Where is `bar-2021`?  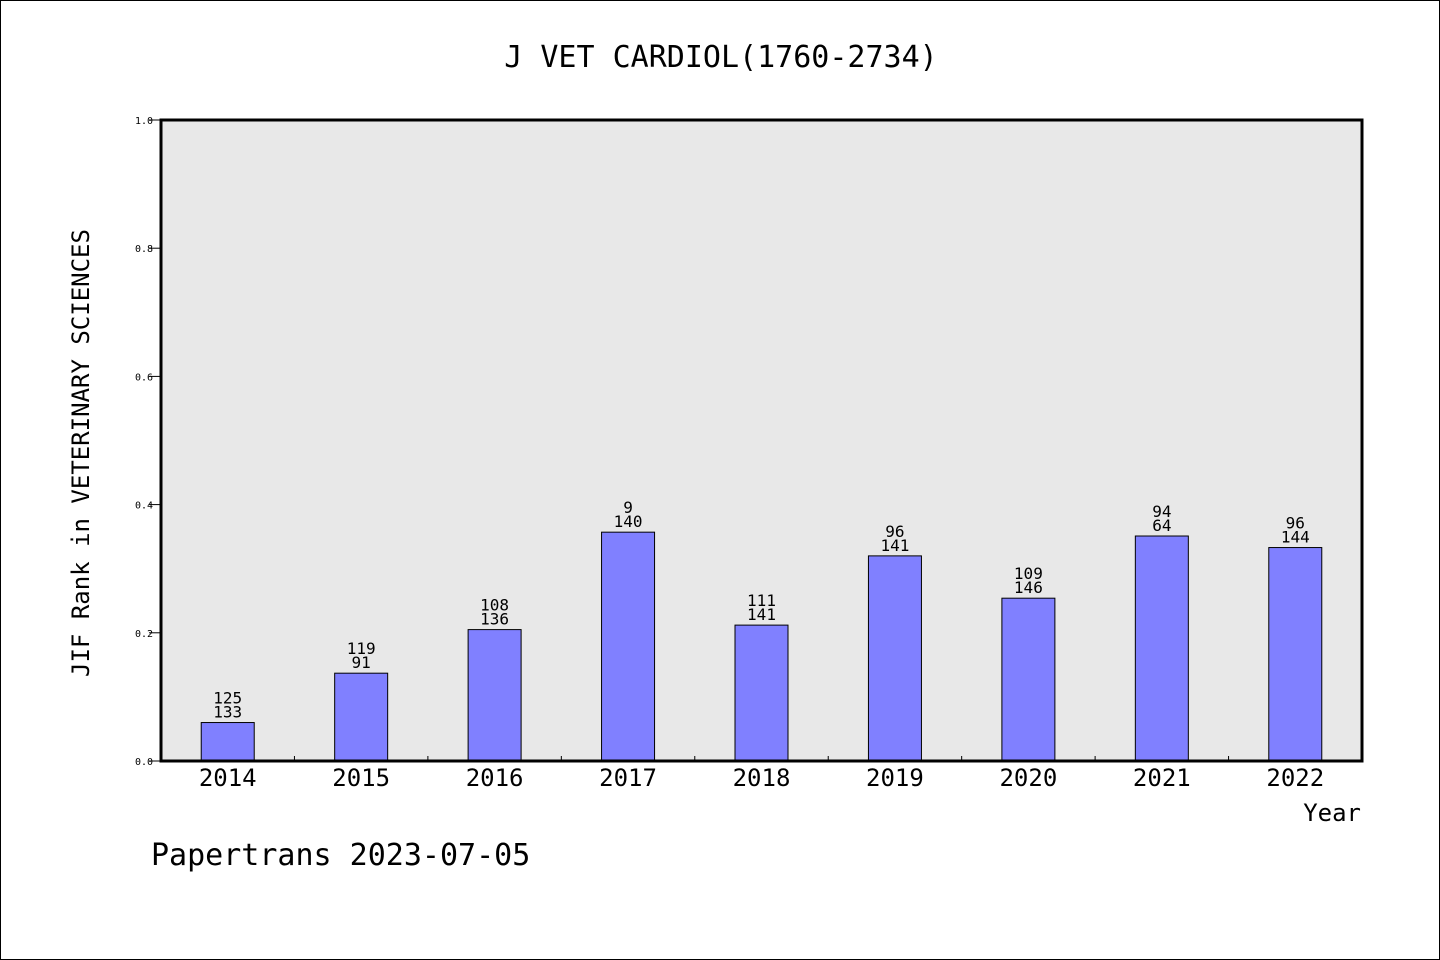
bar-2021 is located at coordinates (1161, 648).